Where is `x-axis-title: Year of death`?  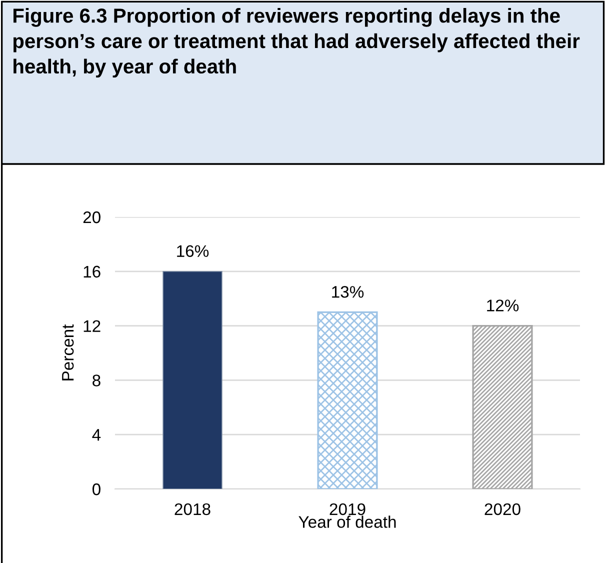 x-axis-title: Year of death is located at coordinates (347, 522).